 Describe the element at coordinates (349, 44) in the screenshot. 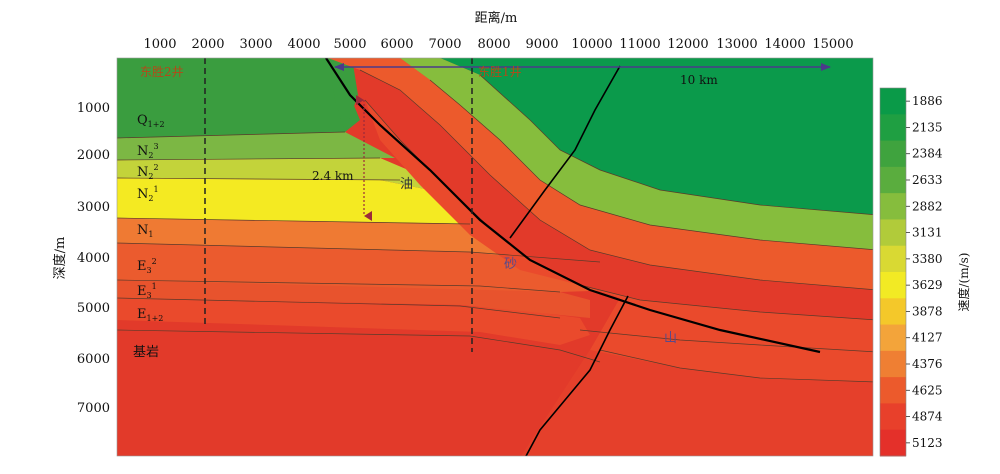

I see `x-tick: 5000` at that location.